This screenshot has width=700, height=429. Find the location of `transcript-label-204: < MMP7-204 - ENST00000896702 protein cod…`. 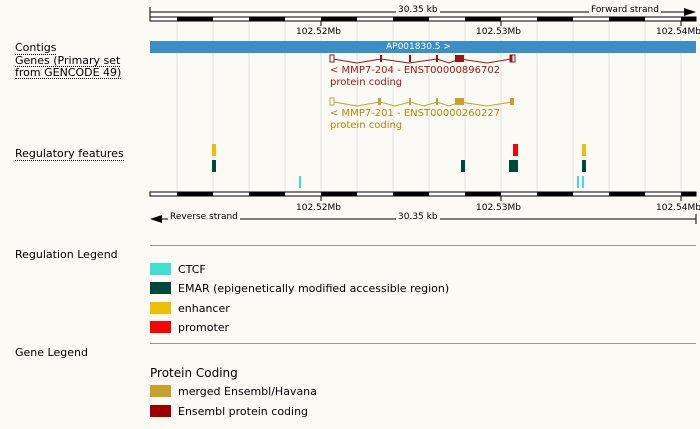

transcript-label-204: < MMP7-204 - ENST00000896702 protein cod… is located at coordinates (415, 77).